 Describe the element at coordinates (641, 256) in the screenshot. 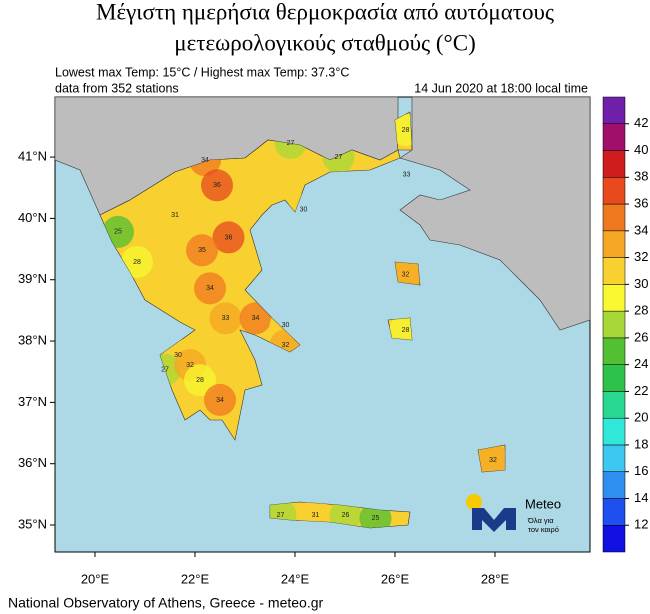

I see `colorbar-tick-label: 32` at that location.